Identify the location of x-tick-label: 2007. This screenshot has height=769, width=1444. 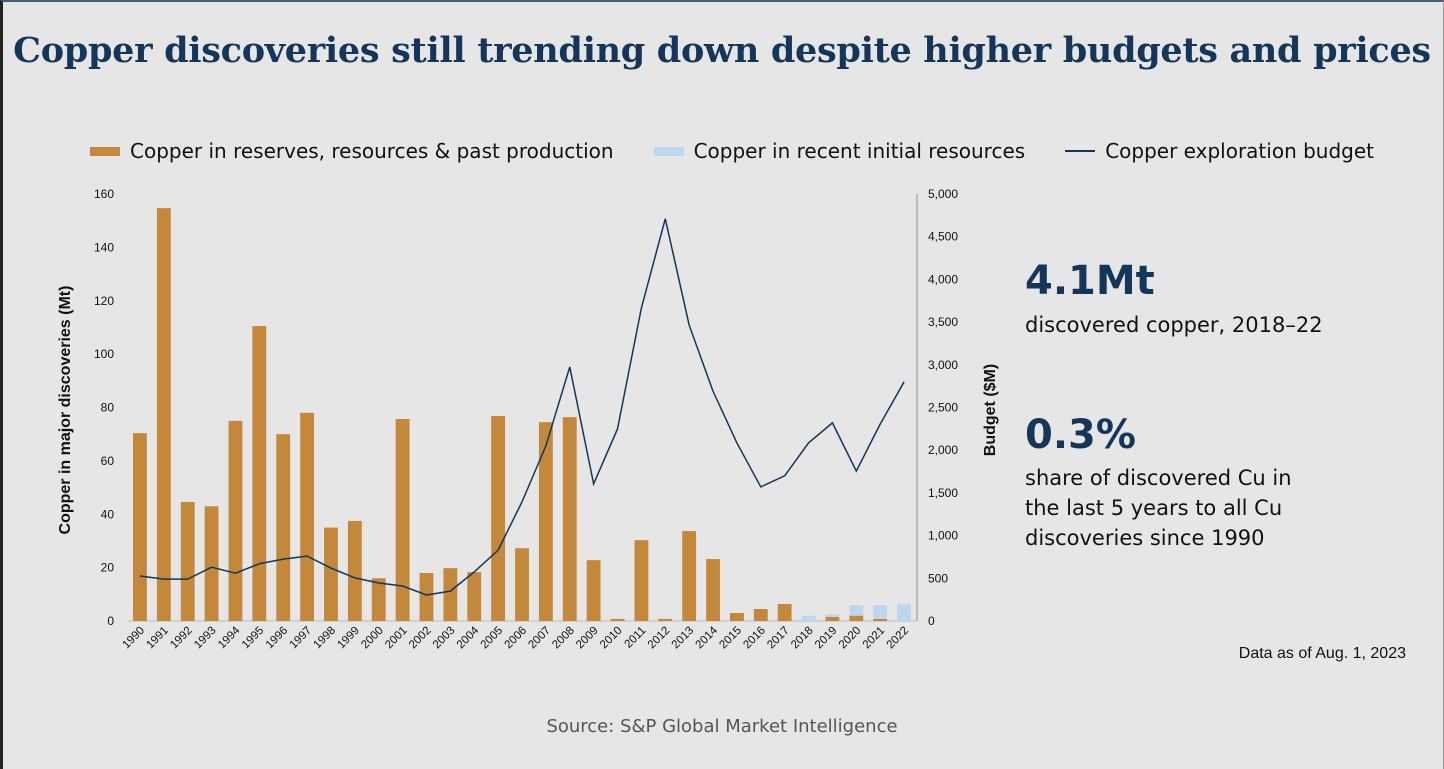
(539, 638).